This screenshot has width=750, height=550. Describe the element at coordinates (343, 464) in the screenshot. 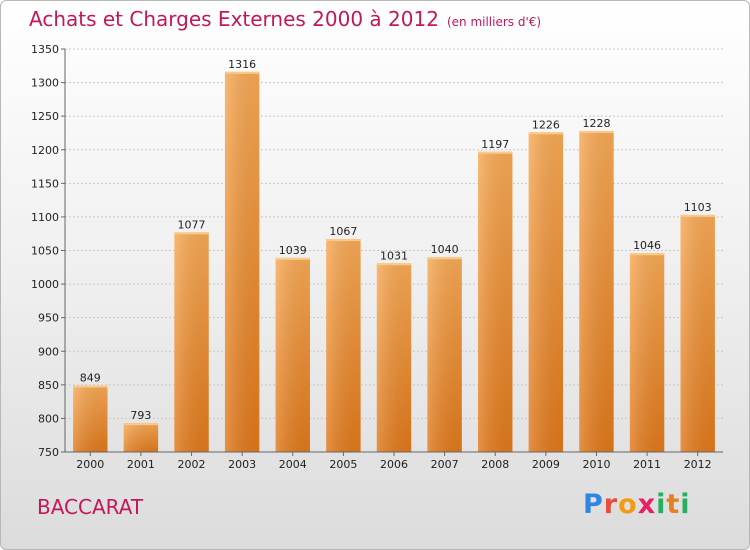

I see `x-tick-label: 2005` at that location.